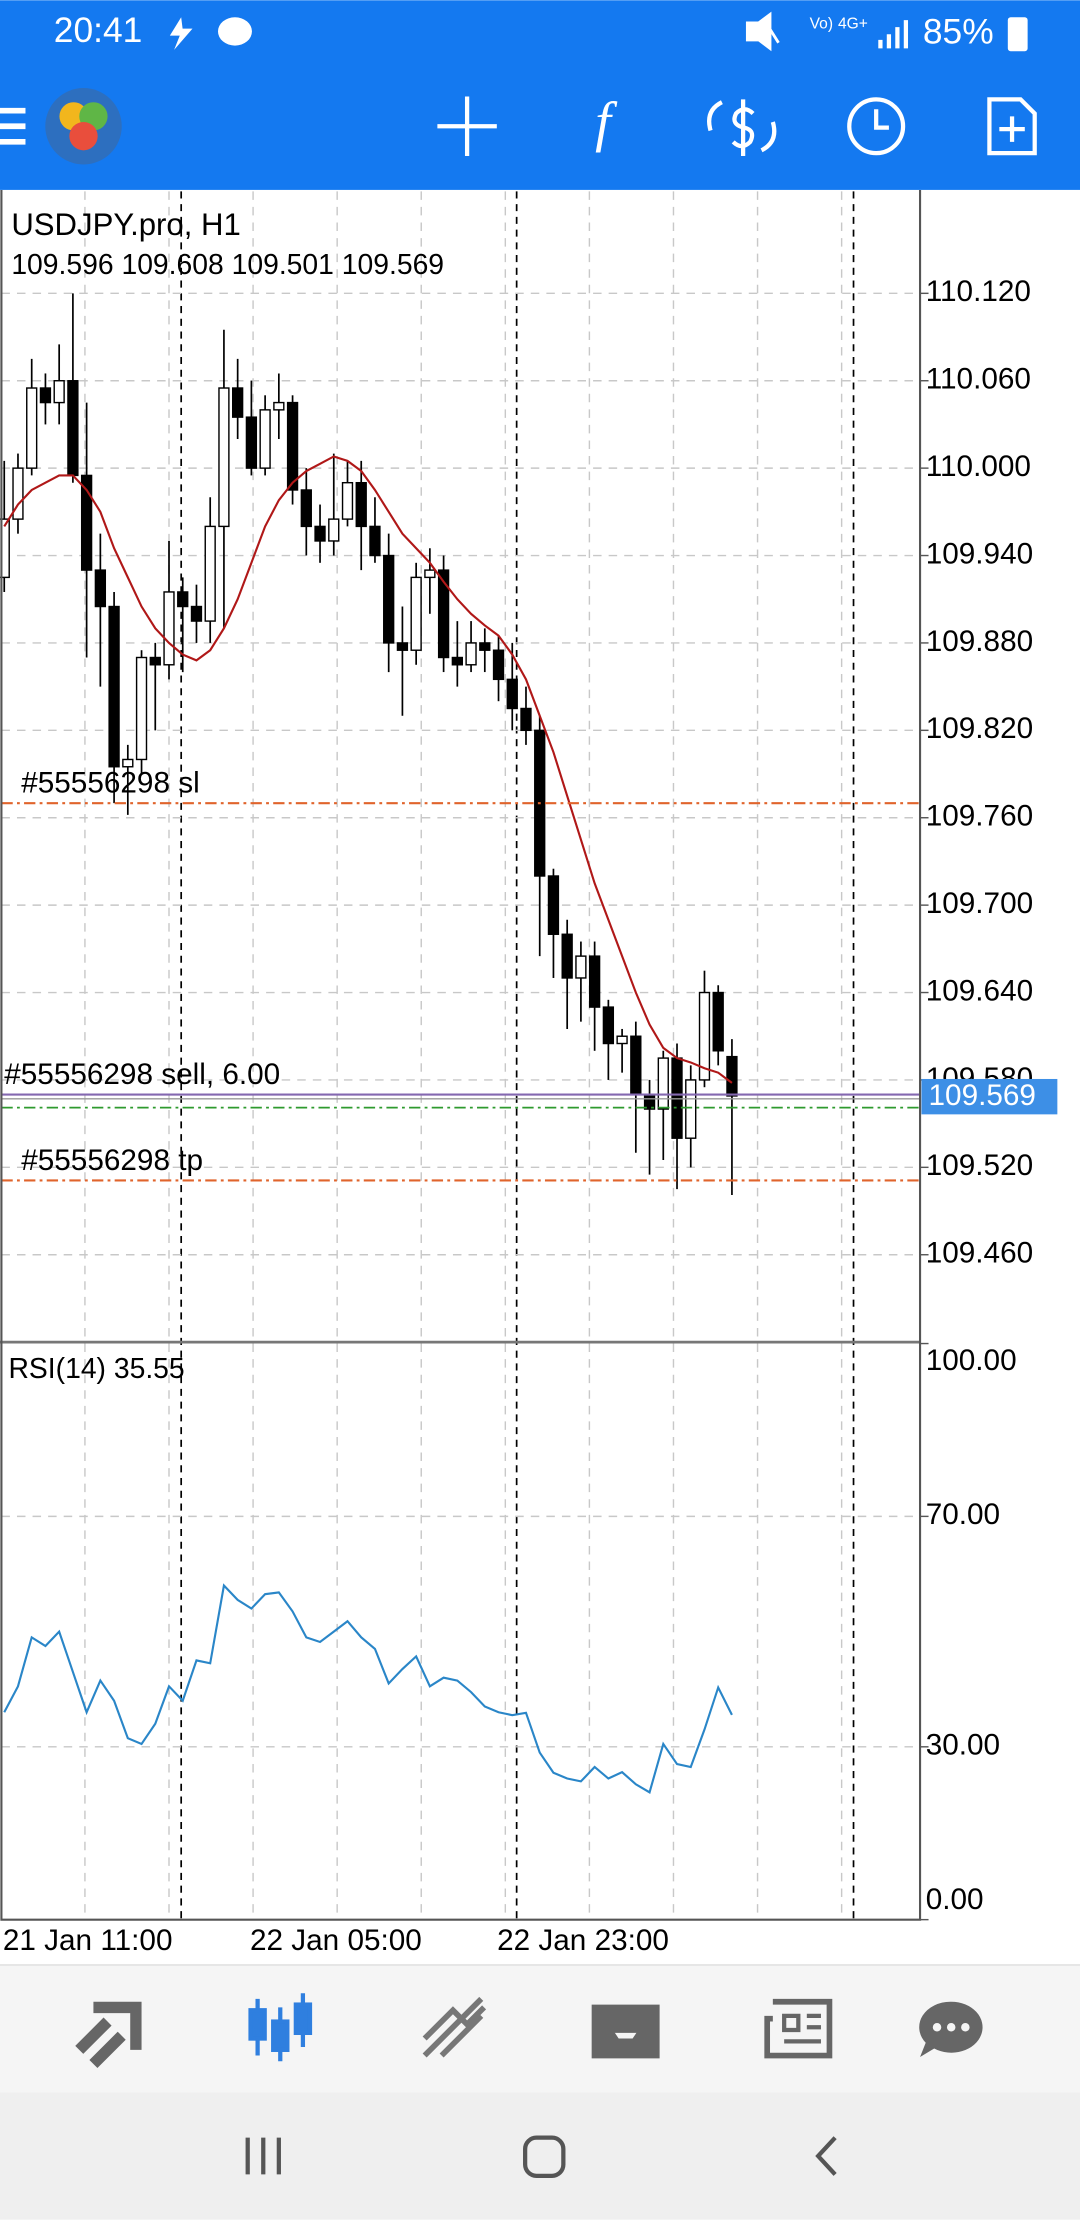 This screenshot has width=1080, height=2220. What do you see at coordinates (181, 33) in the screenshot?
I see `charge-icon` at bounding box center [181, 33].